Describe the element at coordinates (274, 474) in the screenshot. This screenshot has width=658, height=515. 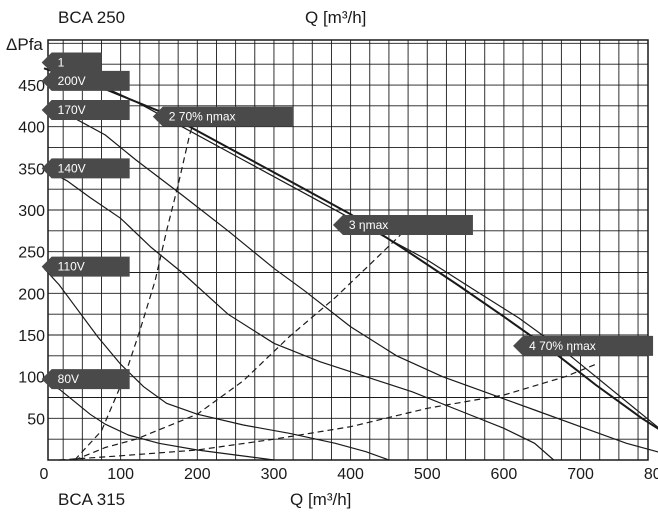
I see `x-tick-label: 300` at that location.